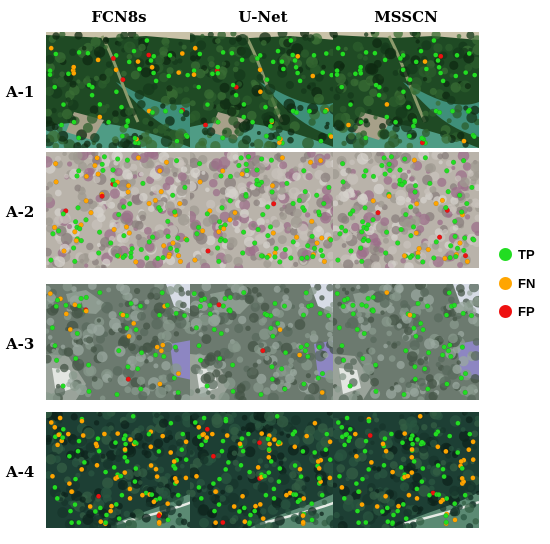  What do you see at coordinates (20, 212) in the screenshot?
I see `row-label-1: A-2` at bounding box center [20, 212].